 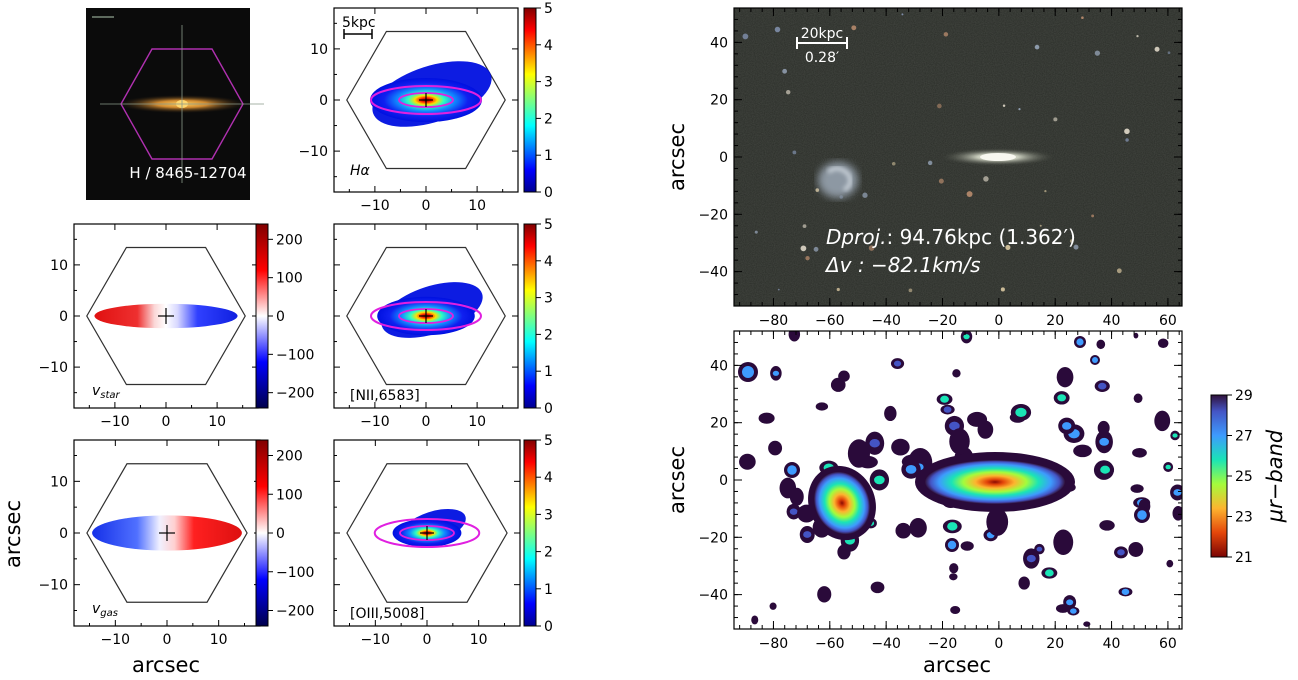 What do you see at coordinates (1244, 558) in the screenshot?
I see `colorbar-tick-label: 21` at bounding box center [1244, 558].